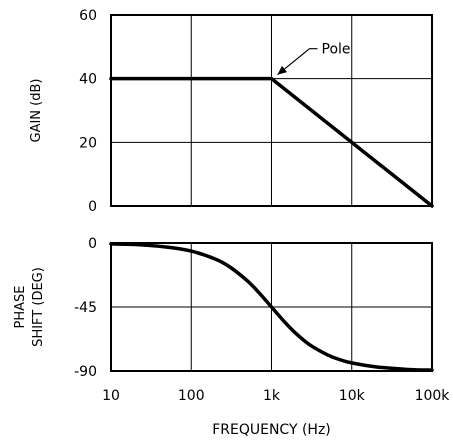  I want to click on x-tick-label: 10k, so click(352, 396).